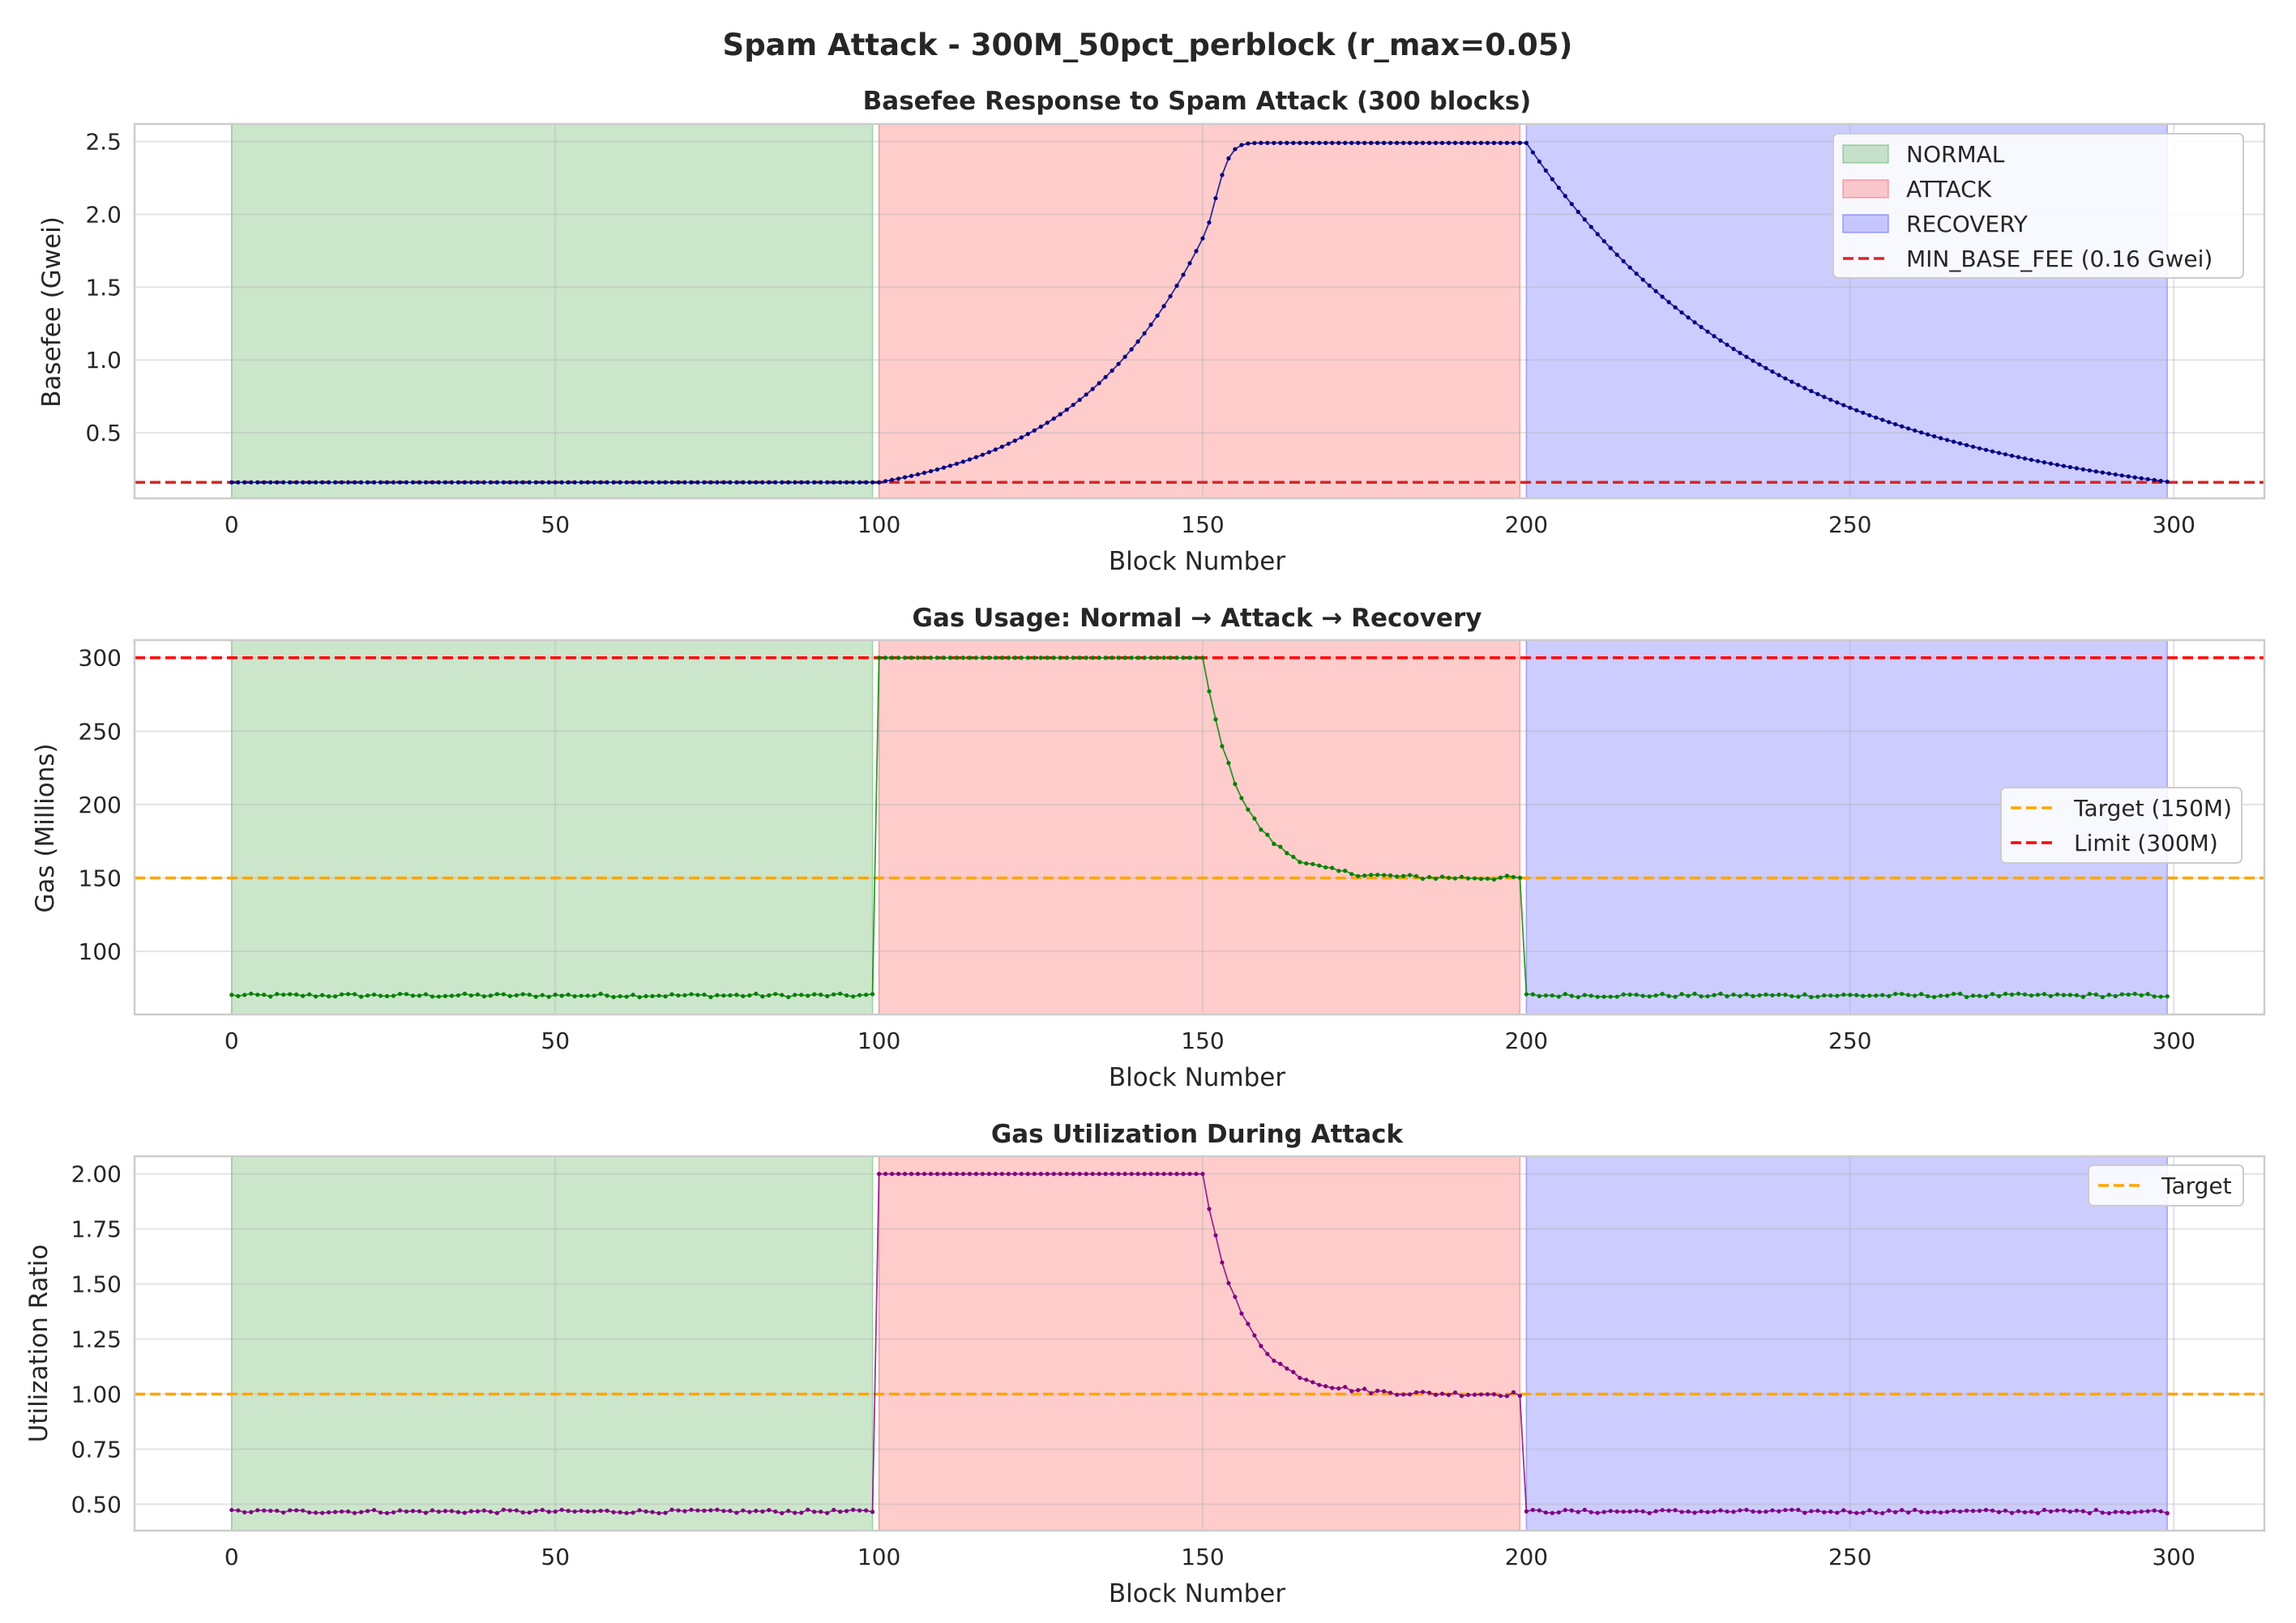  I want to click on gas-usage-x-tick-label: 100, so click(878, 1040).